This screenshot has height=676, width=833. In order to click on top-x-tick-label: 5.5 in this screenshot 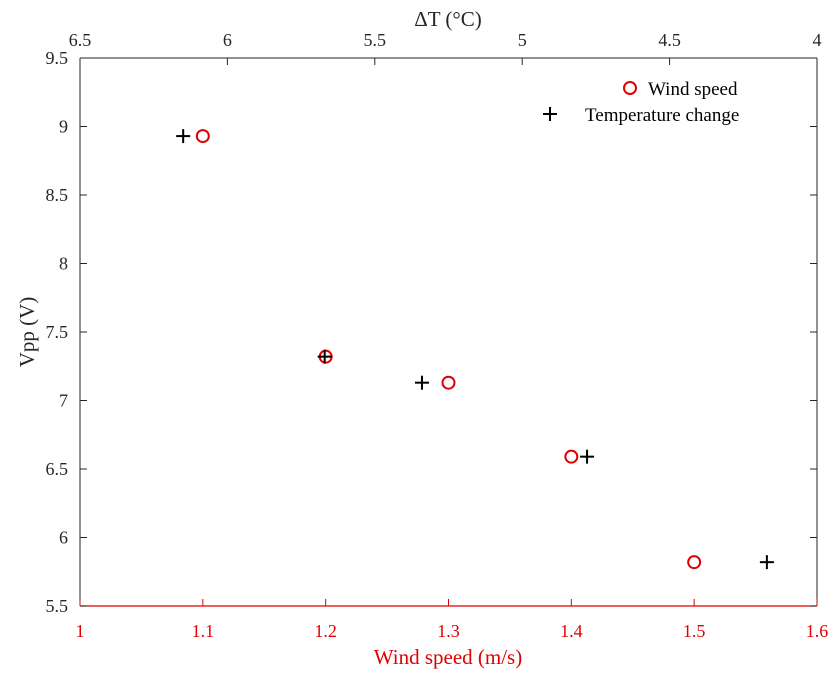, I will do `click(375, 40)`.